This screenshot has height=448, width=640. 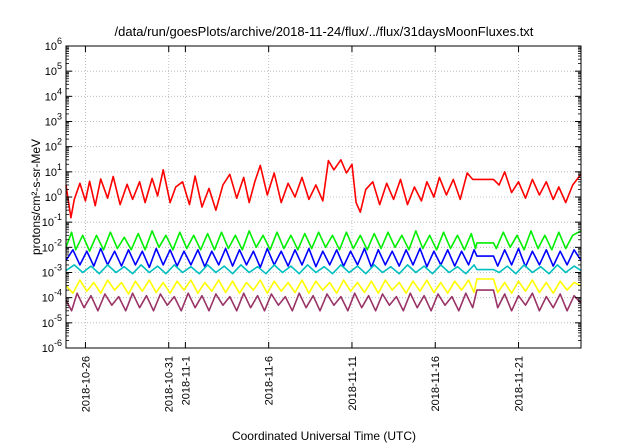 I want to click on y-tick-label: 10⁵, so click(x=53, y=69).